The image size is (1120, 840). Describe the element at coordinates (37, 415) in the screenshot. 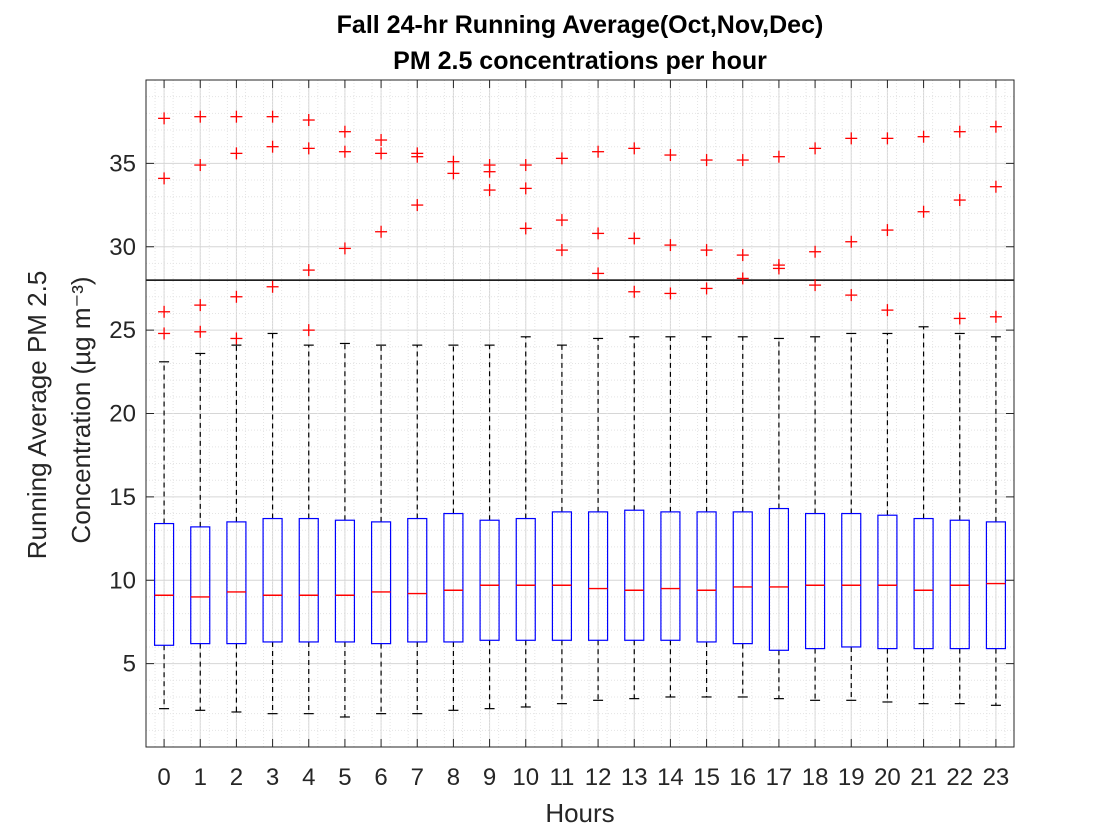

I see `y-axis-label: Running Average PM 2.5` at that location.